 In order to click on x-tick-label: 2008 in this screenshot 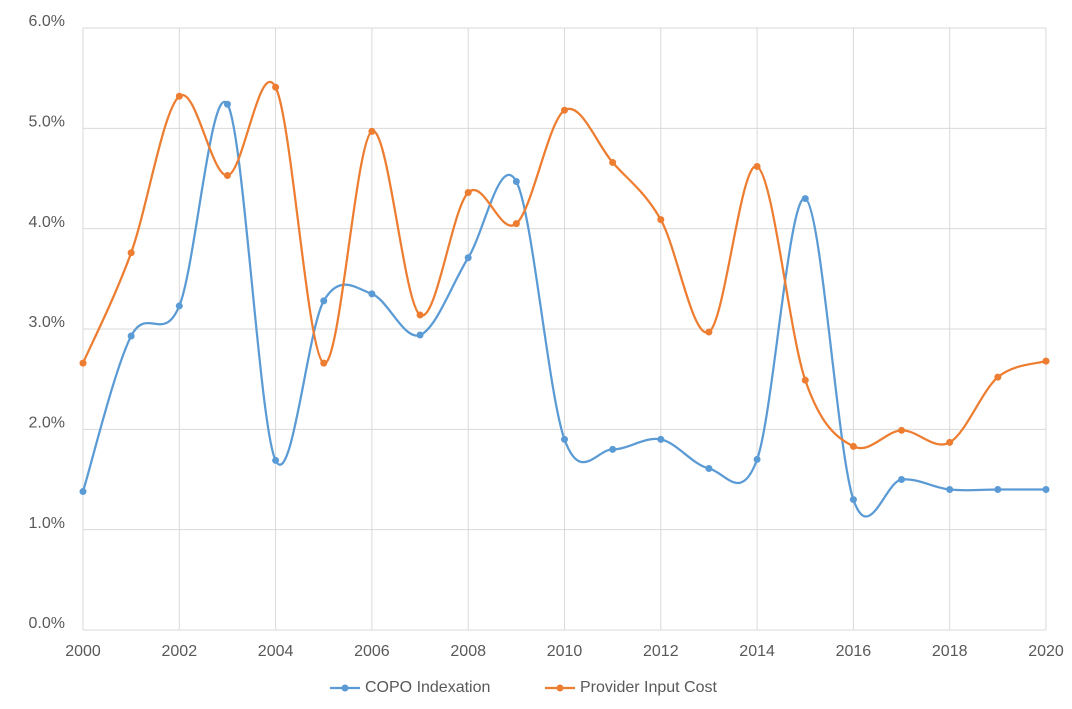, I will do `click(468, 651)`.